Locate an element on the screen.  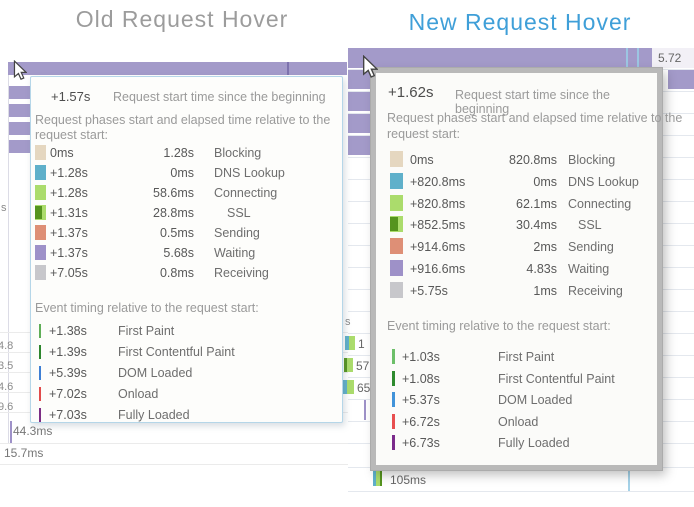
request-start-value: +1.57s is located at coordinates (71, 96).